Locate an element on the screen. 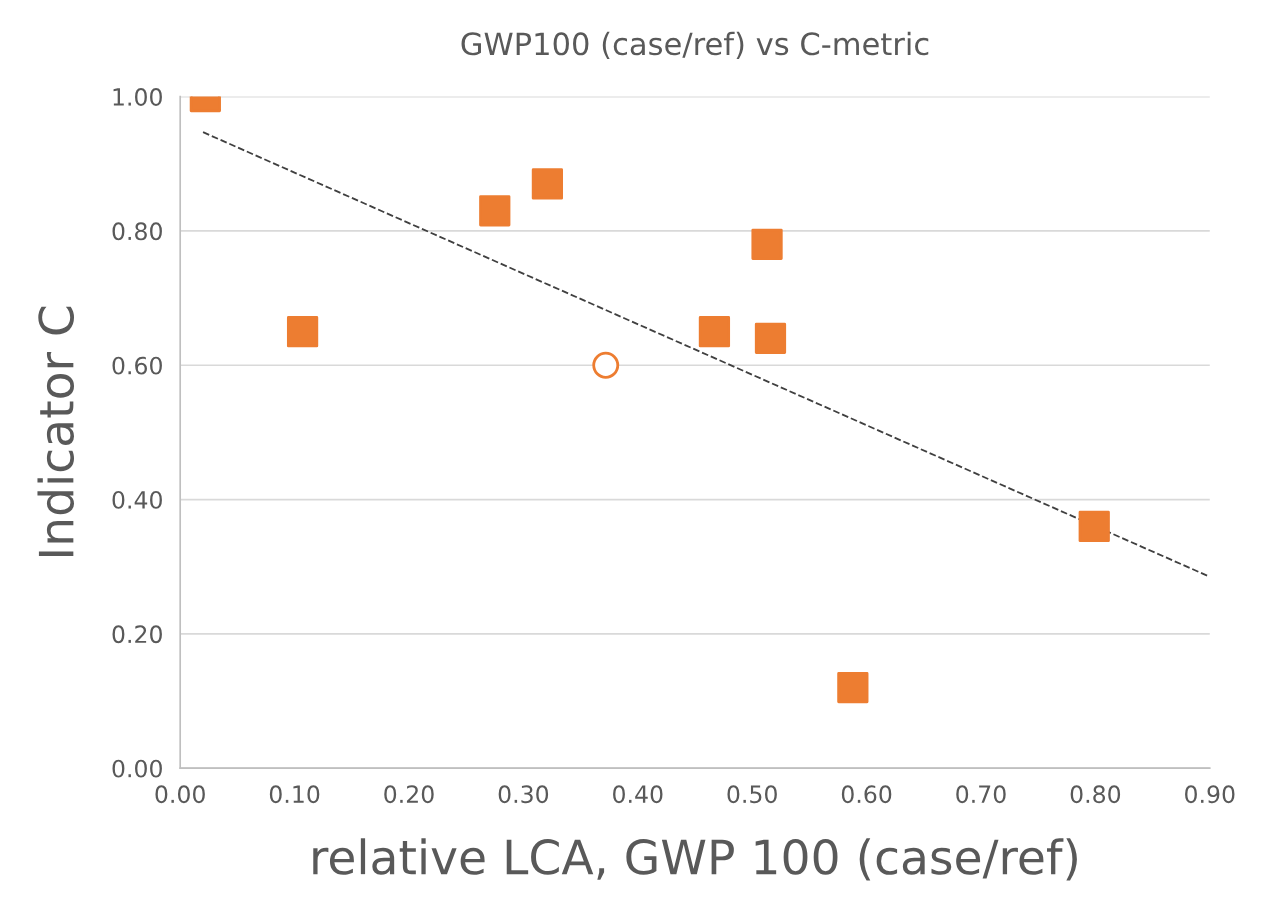  y-tick-label: 0.40 is located at coordinates (137, 500).